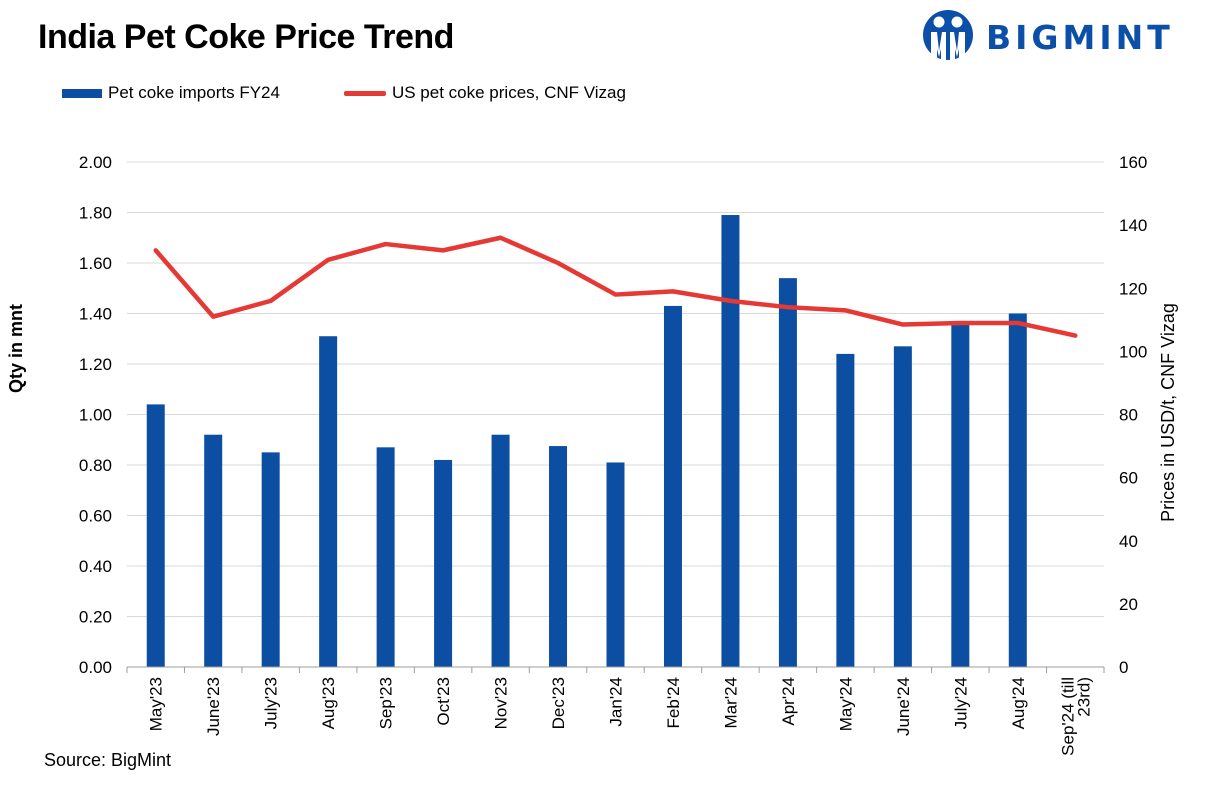  I want to click on y-left-tick-label: 0.20, so click(95, 617).